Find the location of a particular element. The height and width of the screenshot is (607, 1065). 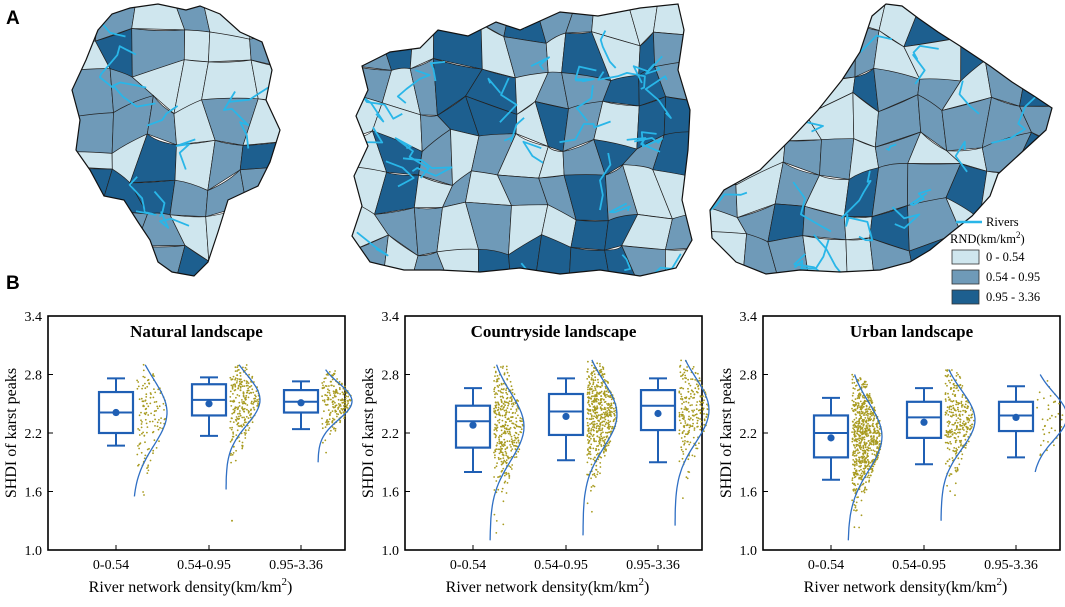

y-tick-label: 2.8 is located at coordinates (34, 376).